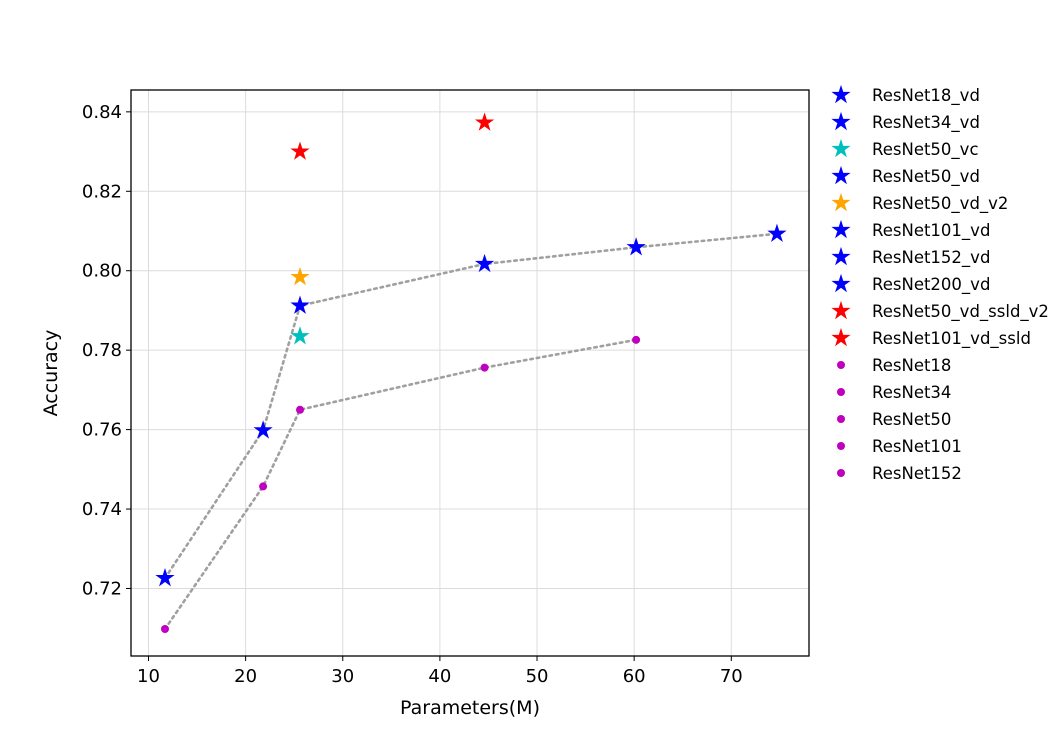 This screenshot has height=750, width=1050. What do you see at coordinates (102, 191) in the screenshot?
I see `y-tick-label: 0.82` at bounding box center [102, 191].